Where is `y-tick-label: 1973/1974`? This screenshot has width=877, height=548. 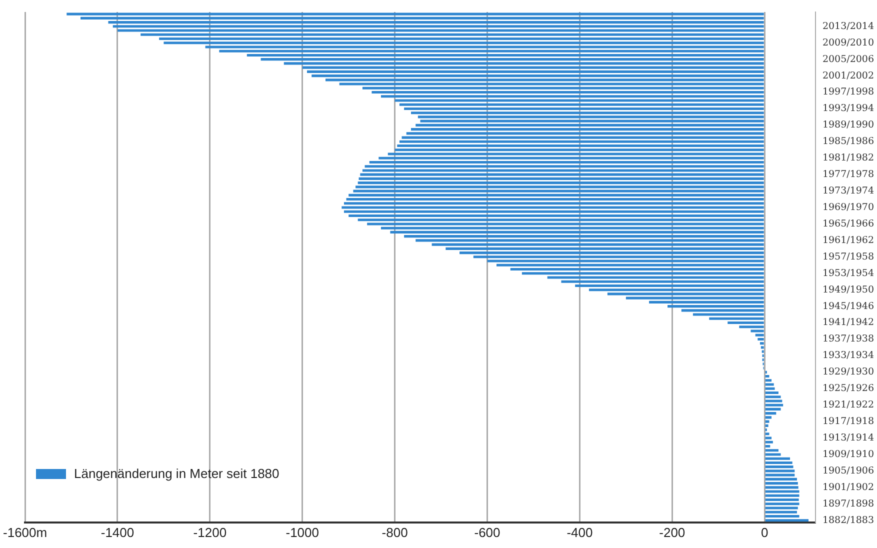
y-tick-label: 1973/1974 is located at coordinates (848, 191).